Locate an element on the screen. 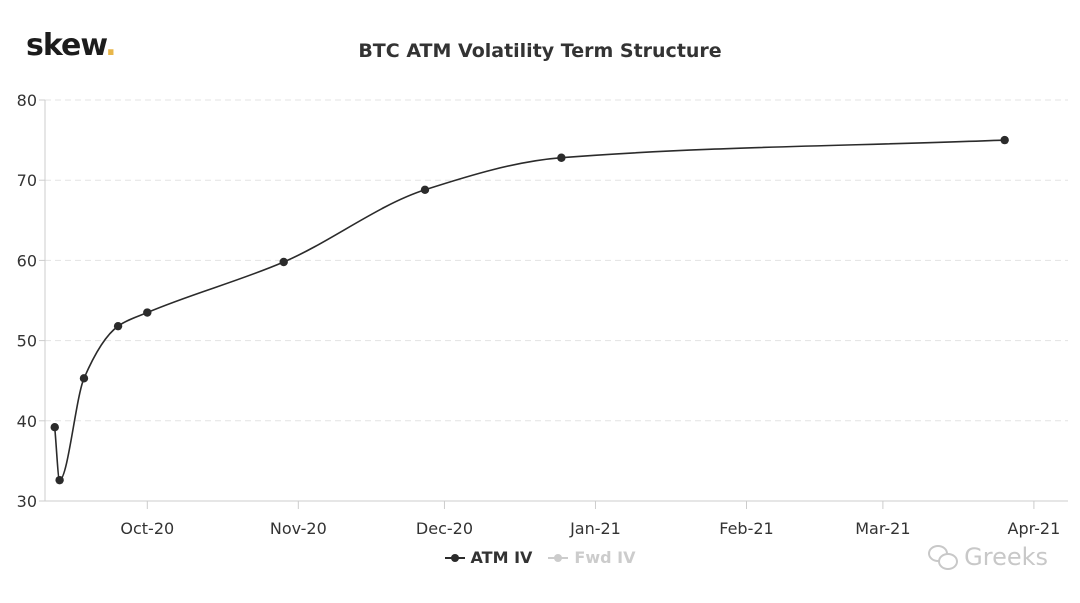 The image size is (1080, 603). legend-label-fwd-iv: Fwd IV is located at coordinates (605, 557).